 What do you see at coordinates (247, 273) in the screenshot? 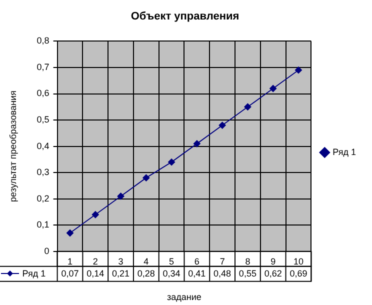
I see `text: 0,55` at bounding box center [247, 273].